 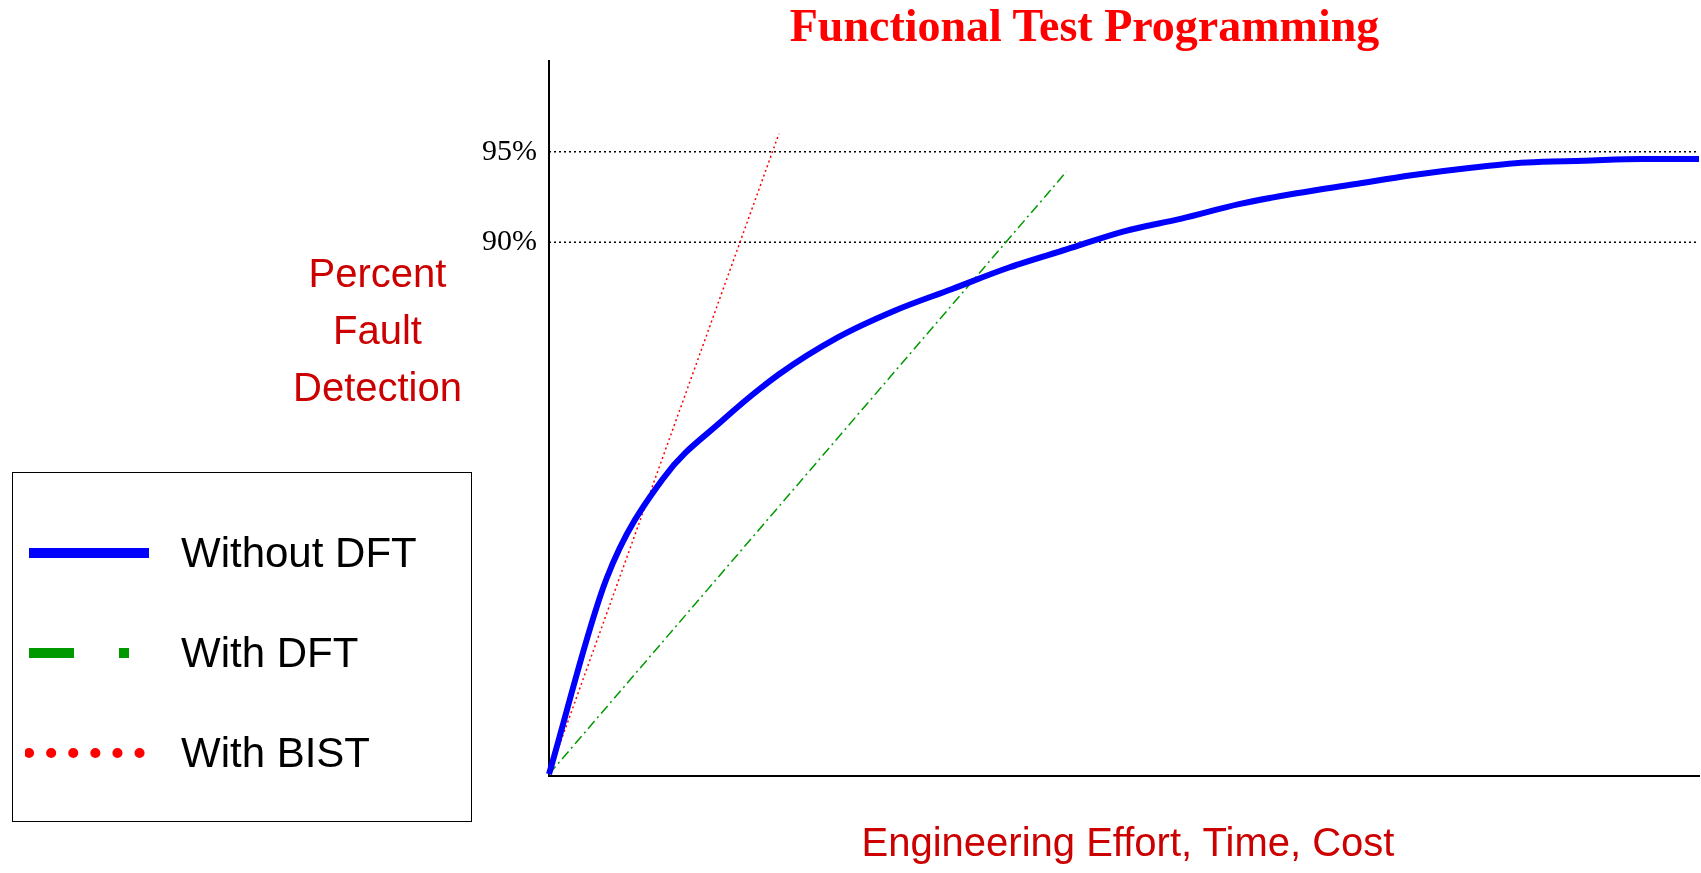 I want to click on y-axis-title: Percent Fault Detection, so click(x=377, y=330).